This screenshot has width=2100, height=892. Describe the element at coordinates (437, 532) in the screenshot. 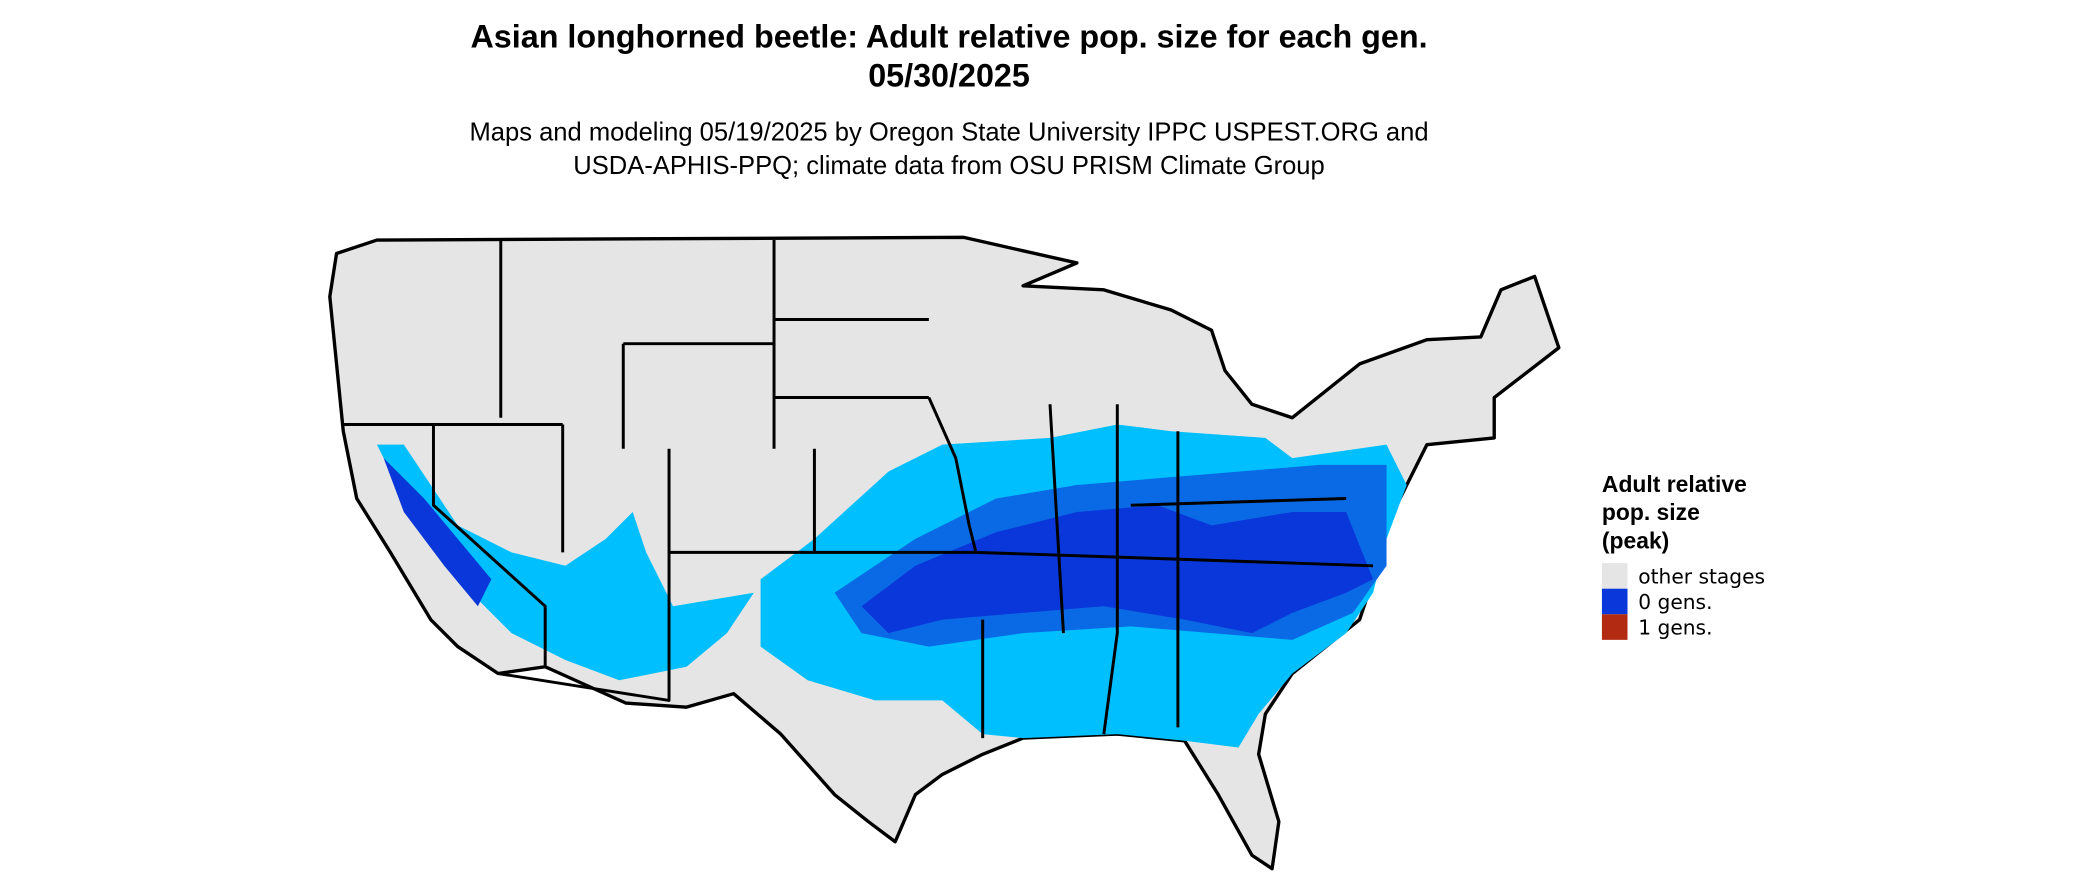

I see `region-dark` at that location.